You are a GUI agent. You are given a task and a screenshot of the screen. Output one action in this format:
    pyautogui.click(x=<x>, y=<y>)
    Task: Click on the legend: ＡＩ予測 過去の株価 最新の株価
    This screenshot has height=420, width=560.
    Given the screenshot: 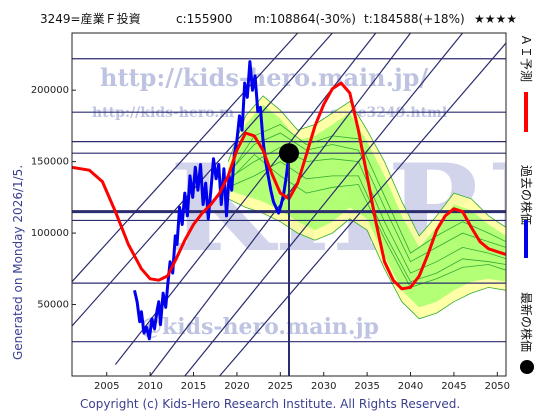 What is the action you would take?
    pyautogui.click(x=526, y=204)
    